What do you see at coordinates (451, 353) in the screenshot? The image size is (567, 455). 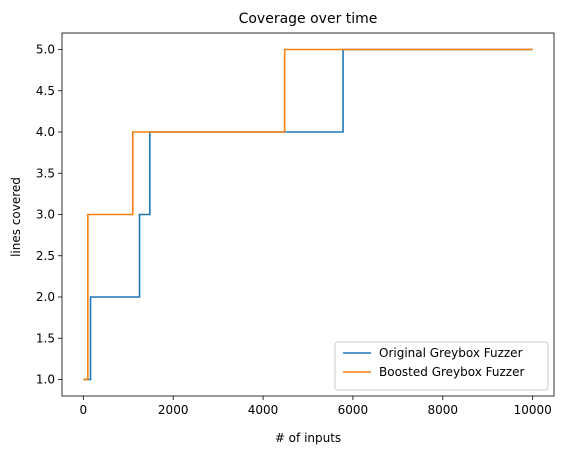 I see `legend-label: Original Greybox Fuzzer` at bounding box center [451, 353].